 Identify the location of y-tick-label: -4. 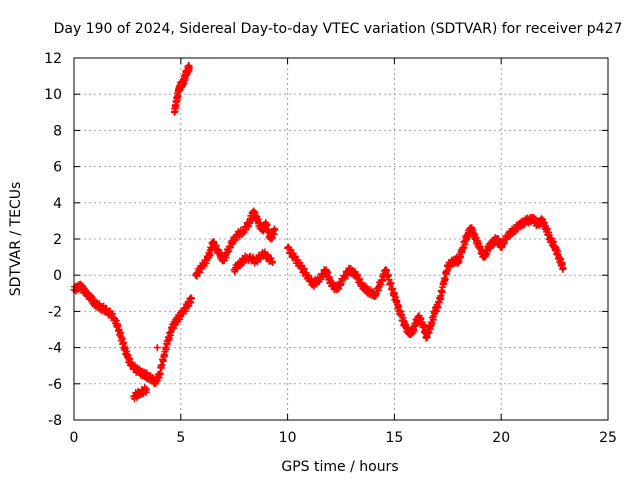
(55, 349).